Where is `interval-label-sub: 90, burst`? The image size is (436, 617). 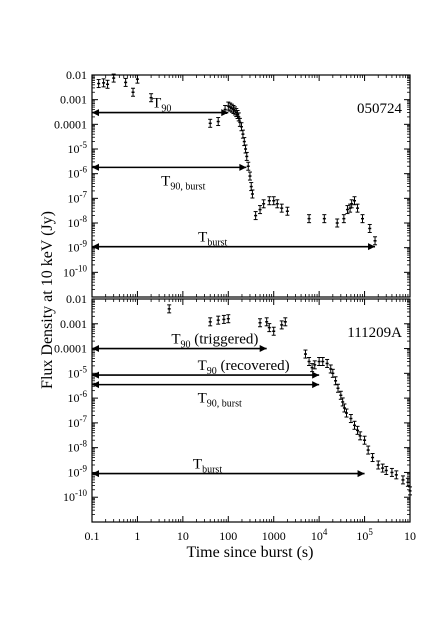 interval-label-sub: 90, burst is located at coordinates (187, 186).